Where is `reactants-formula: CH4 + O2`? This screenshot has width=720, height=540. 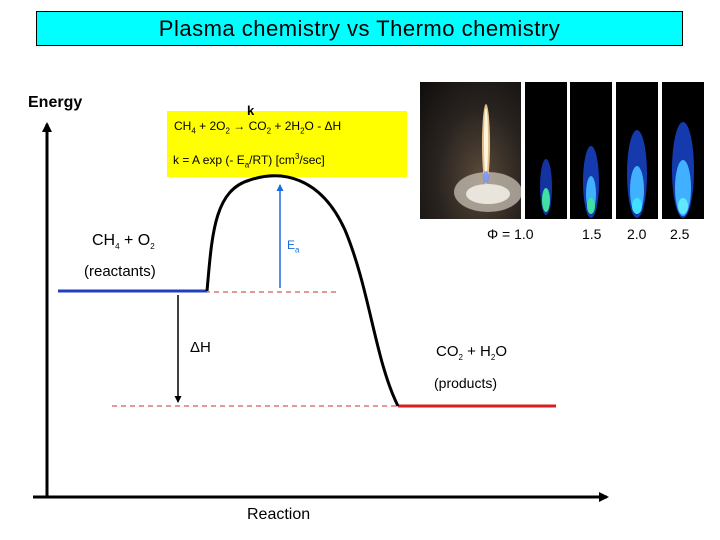
reactants-formula: CH4 + O2 is located at coordinates (123, 242).